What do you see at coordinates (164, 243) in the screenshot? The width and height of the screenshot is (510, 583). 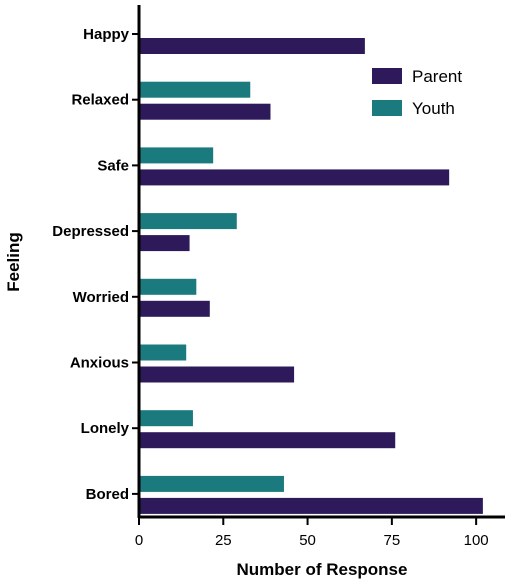 I see `bar-parent-depressed` at bounding box center [164, 243].